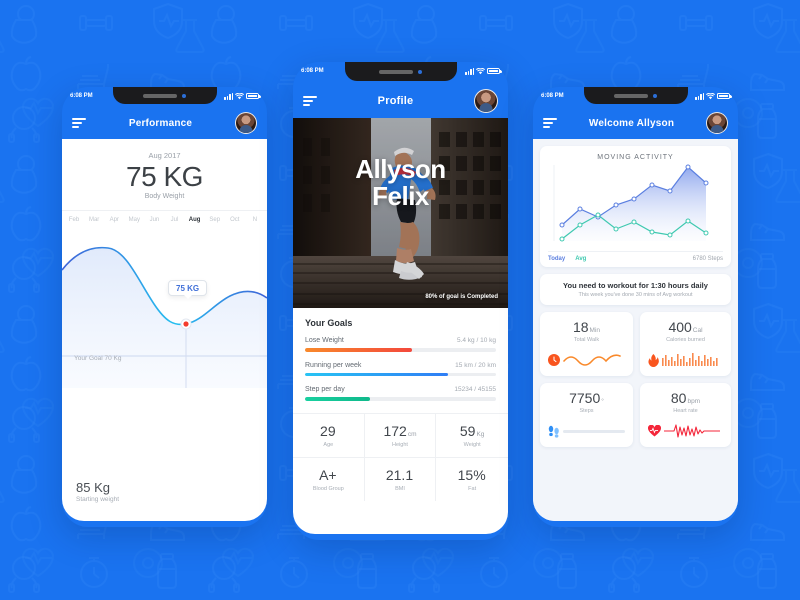 This screenshot has width=800, height=600. Describe the element at coordinates (154, 219) in the screenshot. I see `month-jun: Jun` at that location.